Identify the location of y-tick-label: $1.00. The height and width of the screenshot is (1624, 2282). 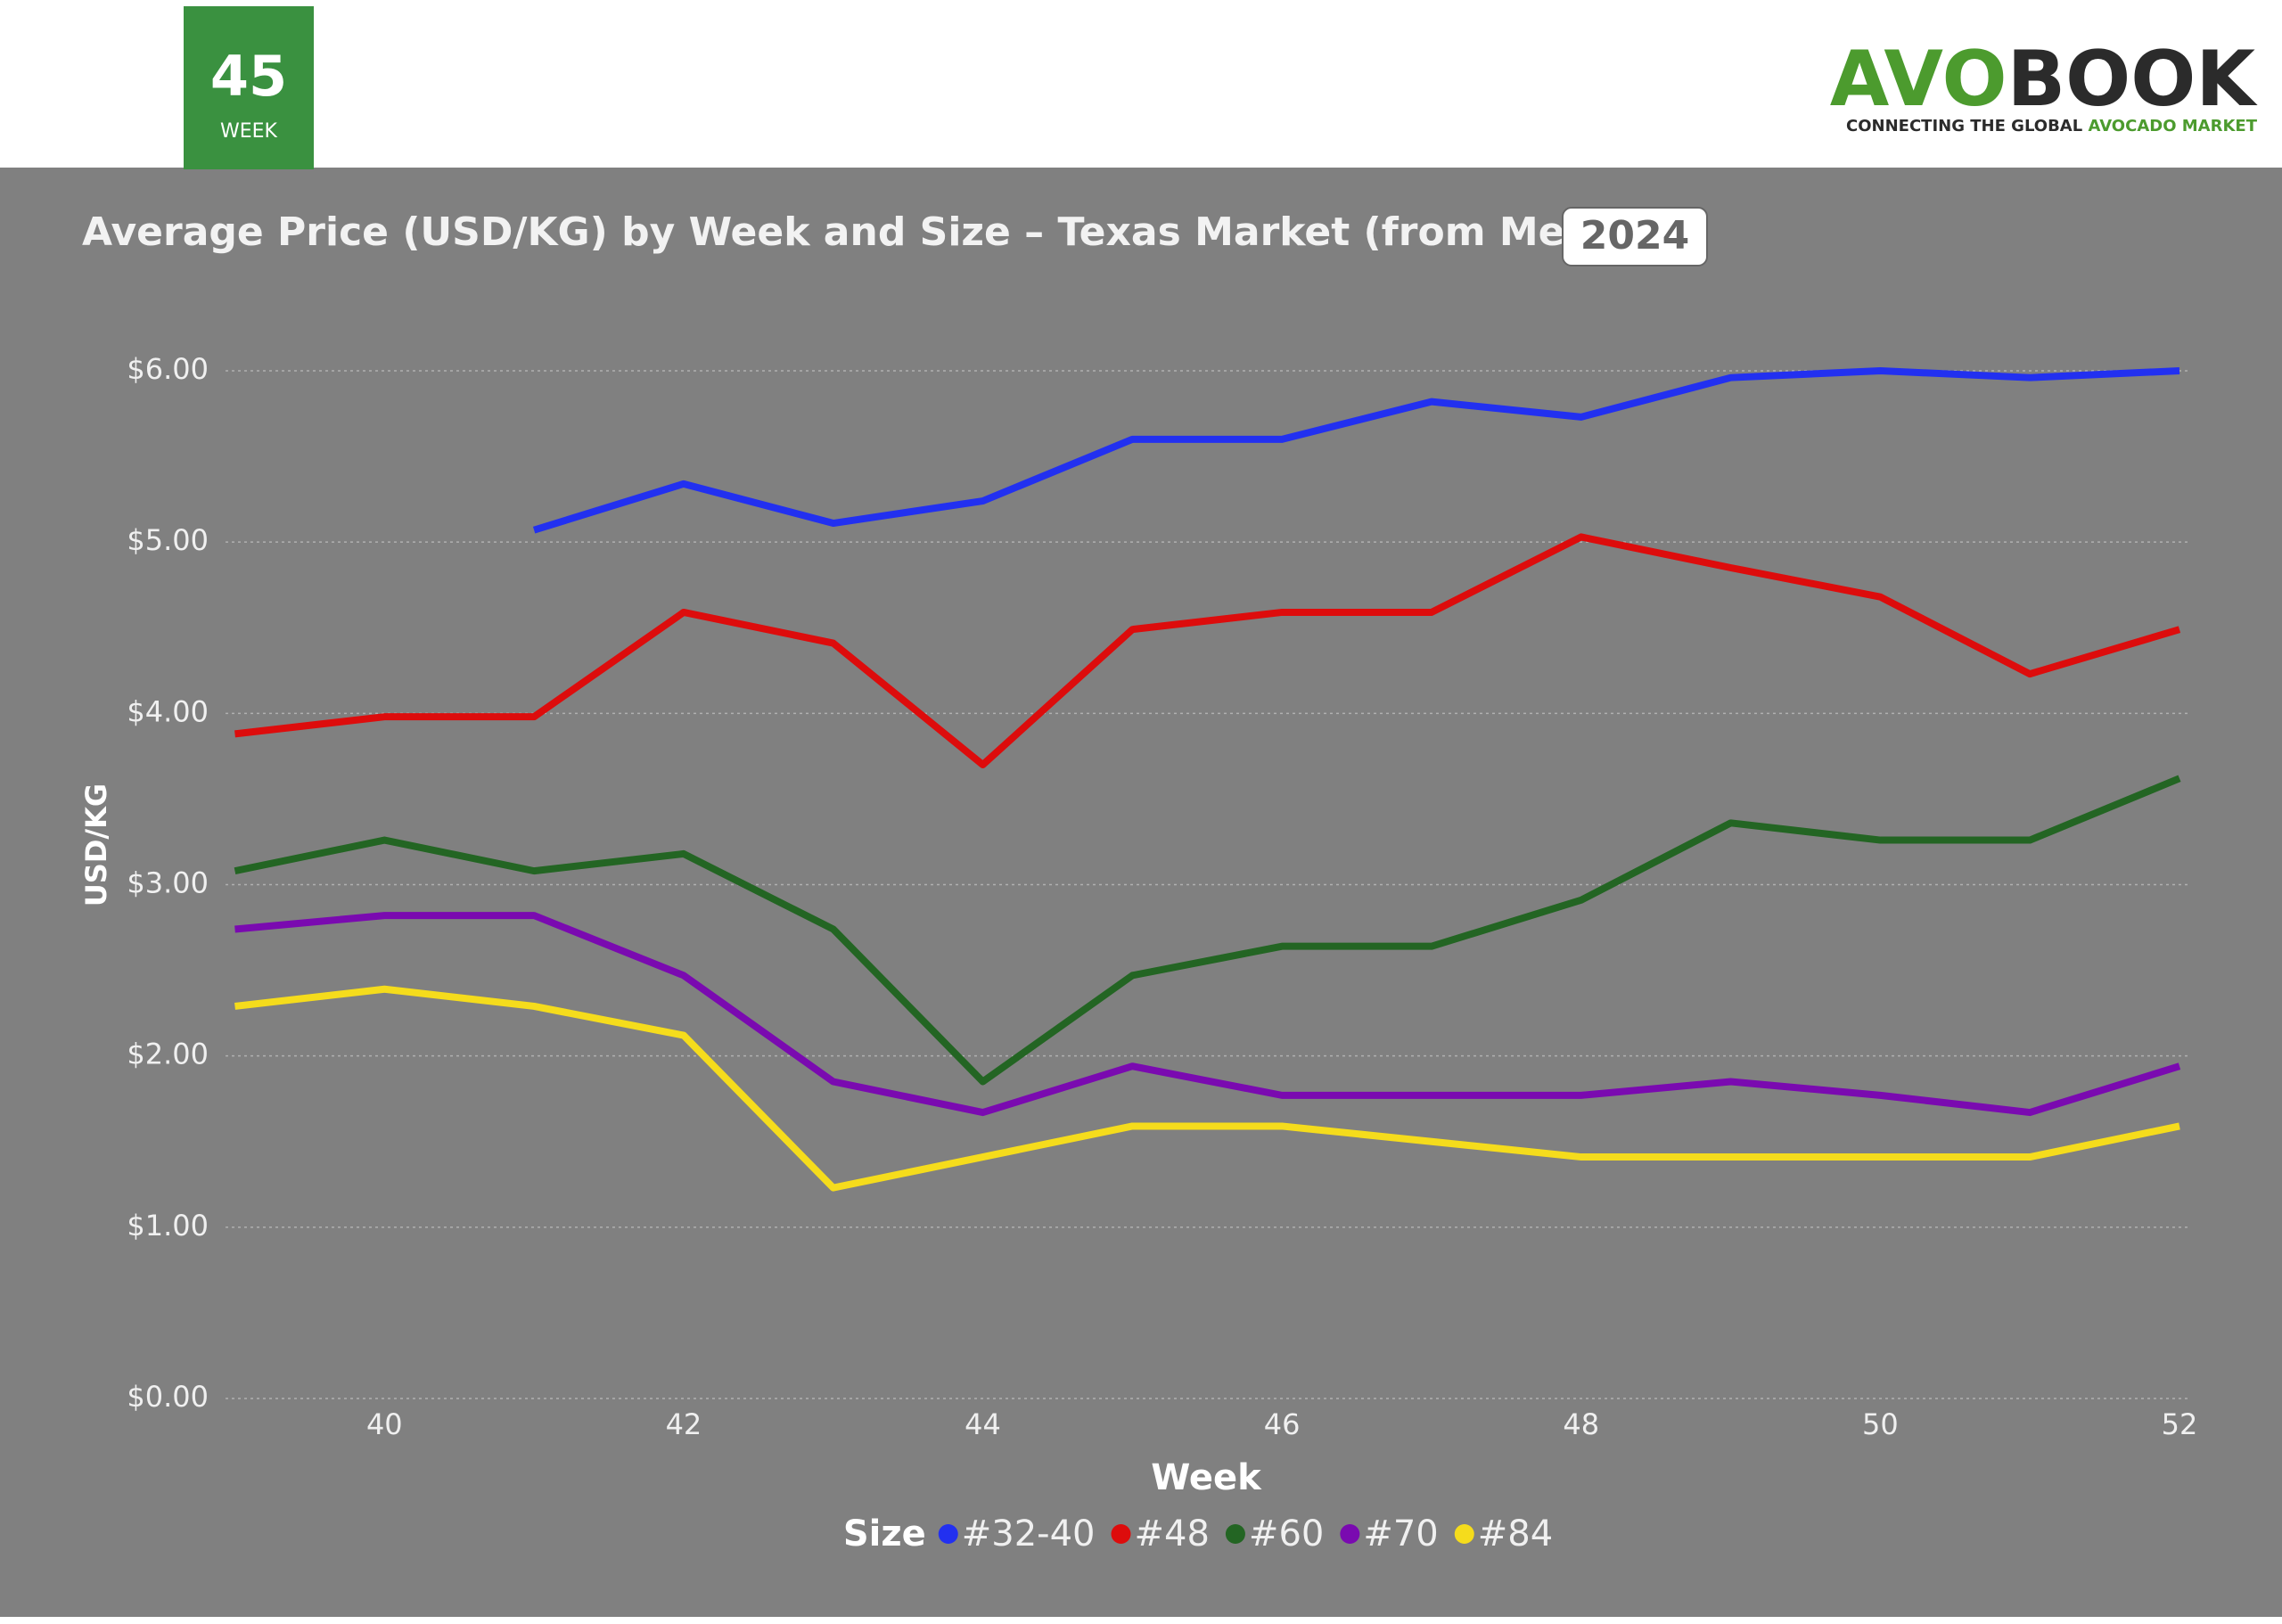
(168, 1226).